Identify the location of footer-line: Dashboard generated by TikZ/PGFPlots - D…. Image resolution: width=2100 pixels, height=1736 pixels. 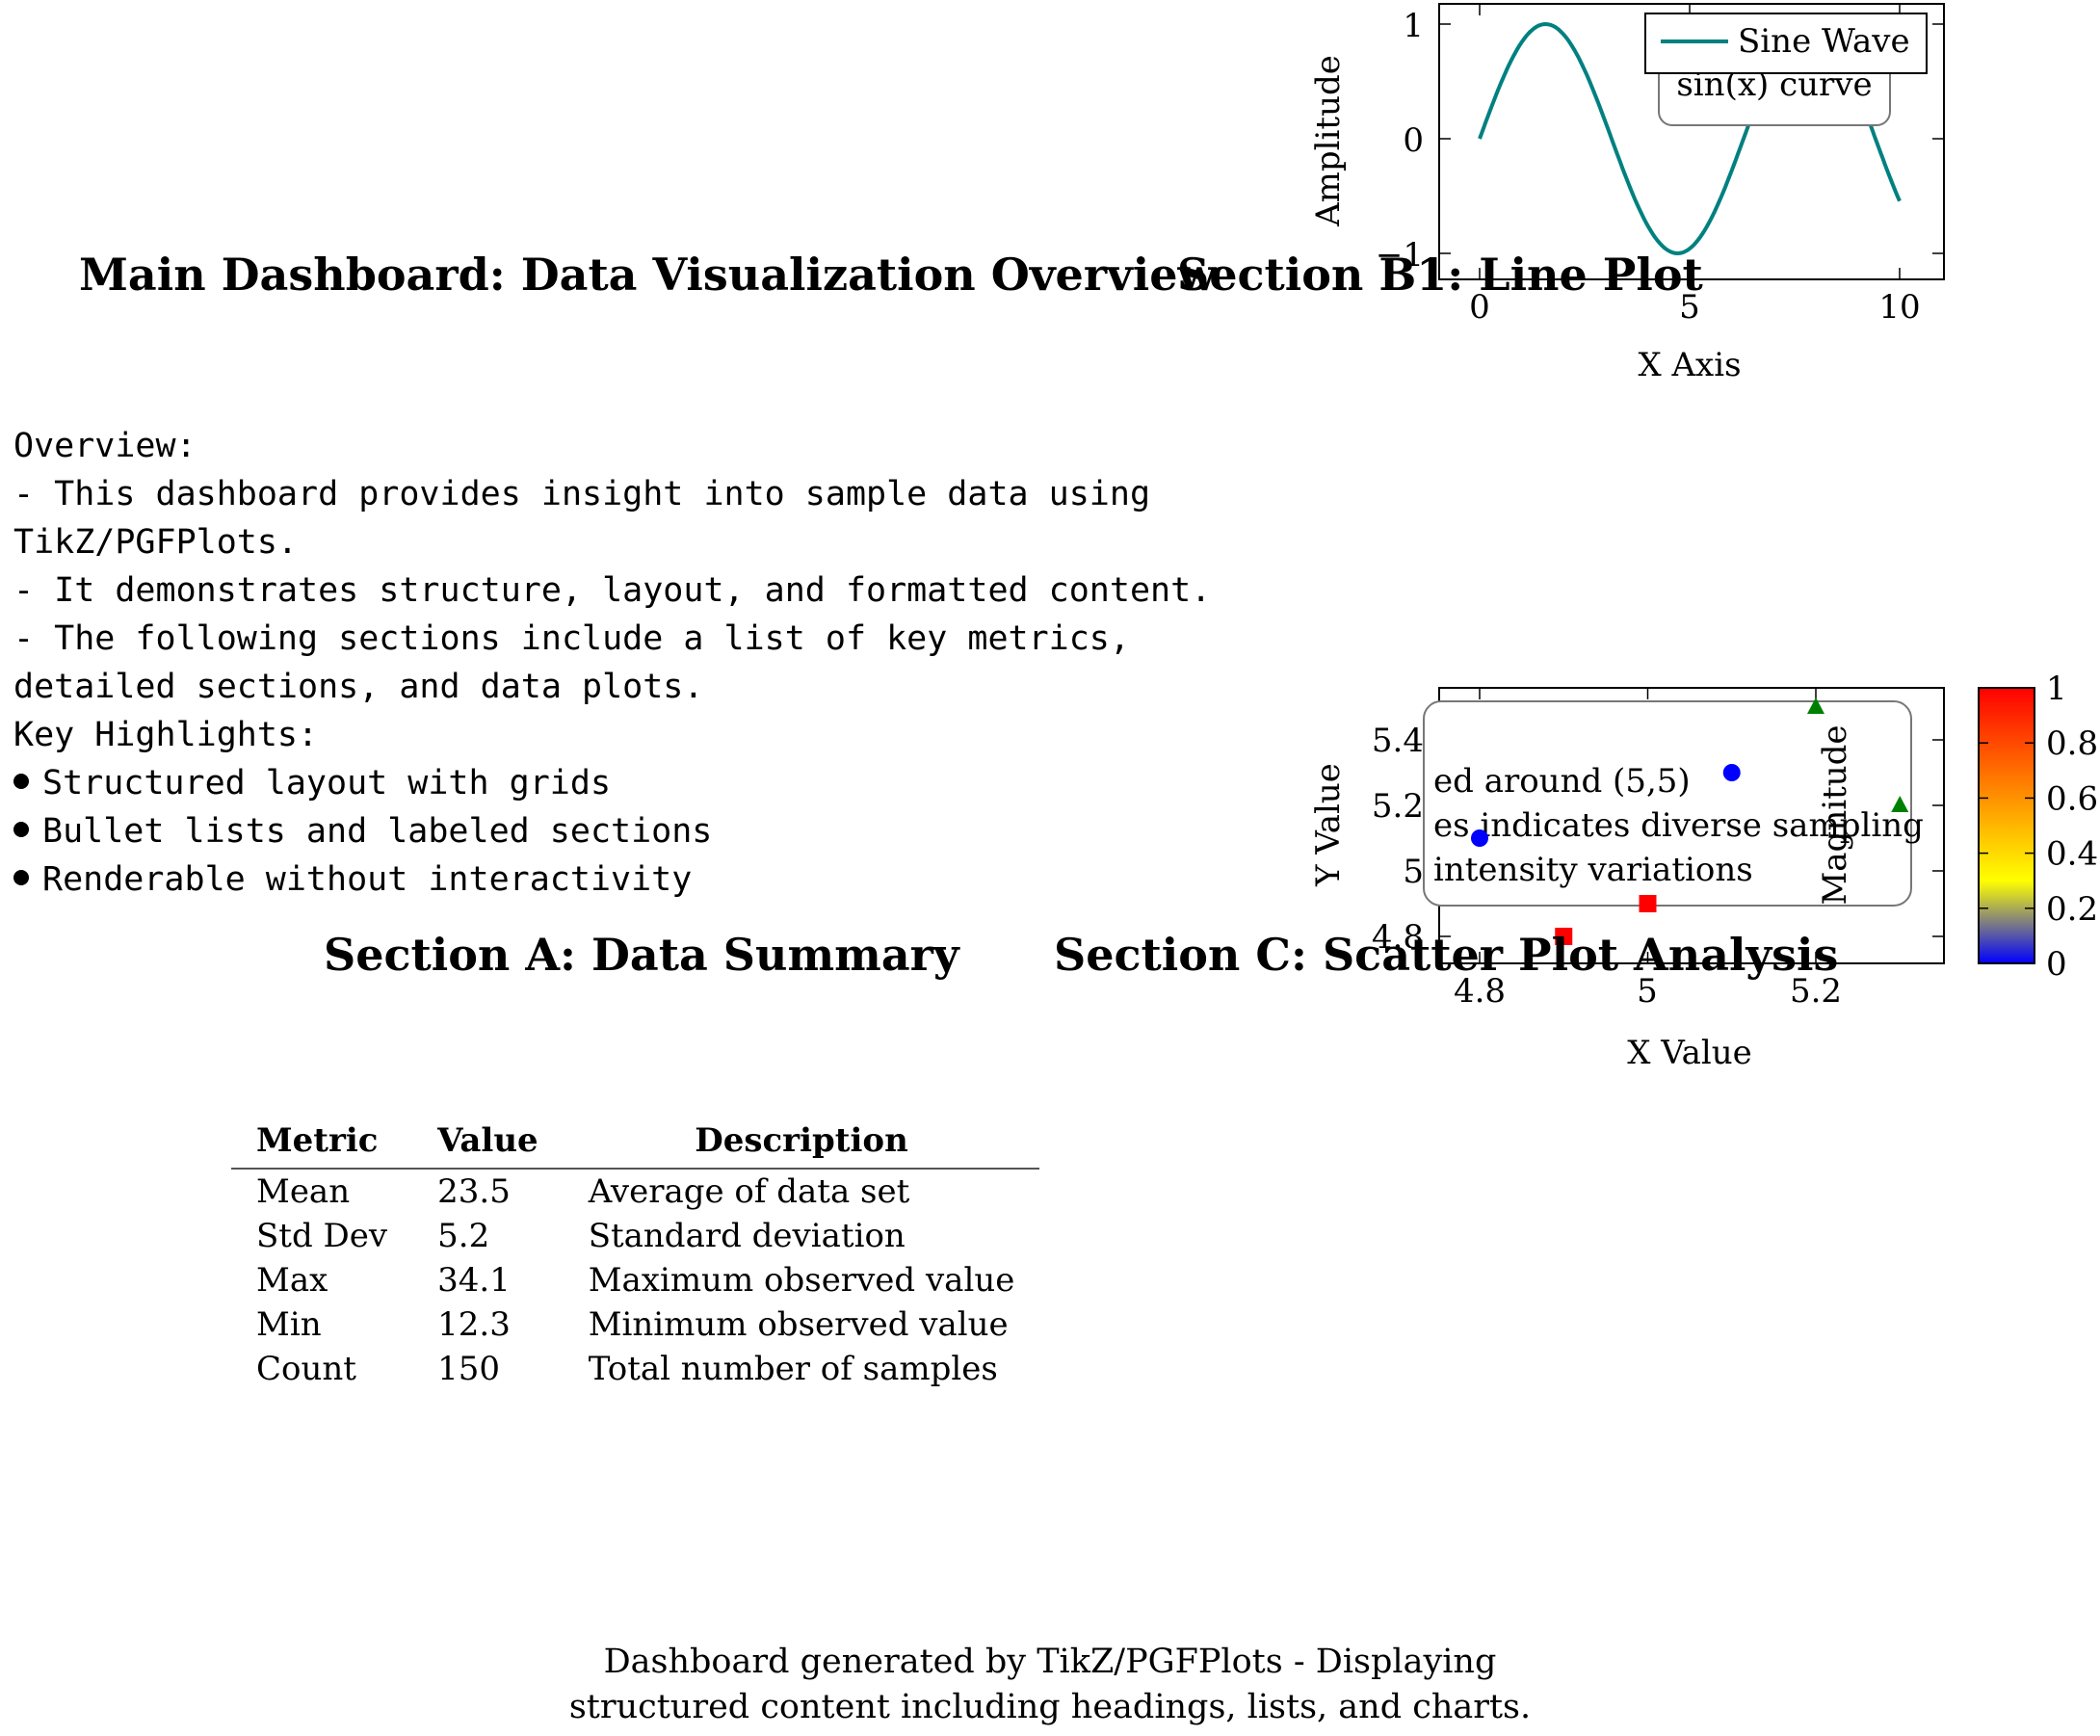
(1050, 1662).